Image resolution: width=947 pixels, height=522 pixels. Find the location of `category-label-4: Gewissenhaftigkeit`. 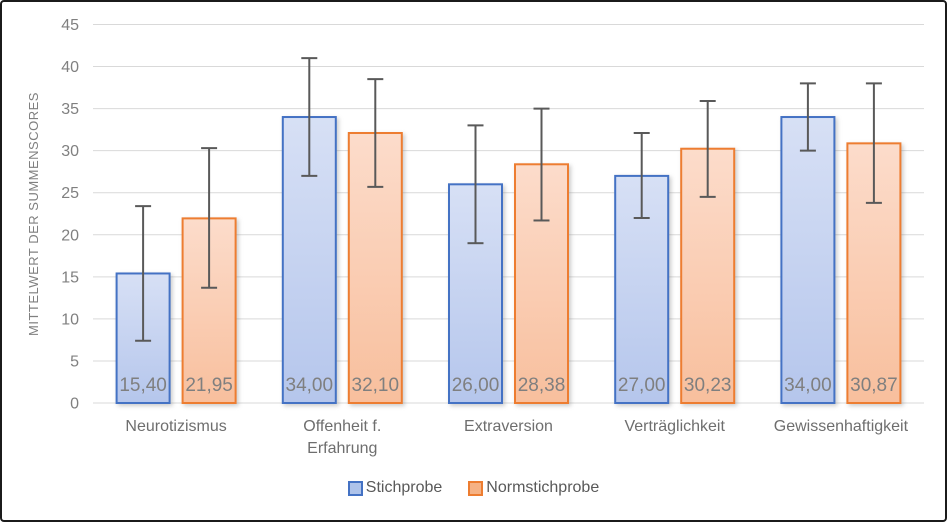

category-label-4: Gewissenhaftigkeit is located at coordinates (841, 426).